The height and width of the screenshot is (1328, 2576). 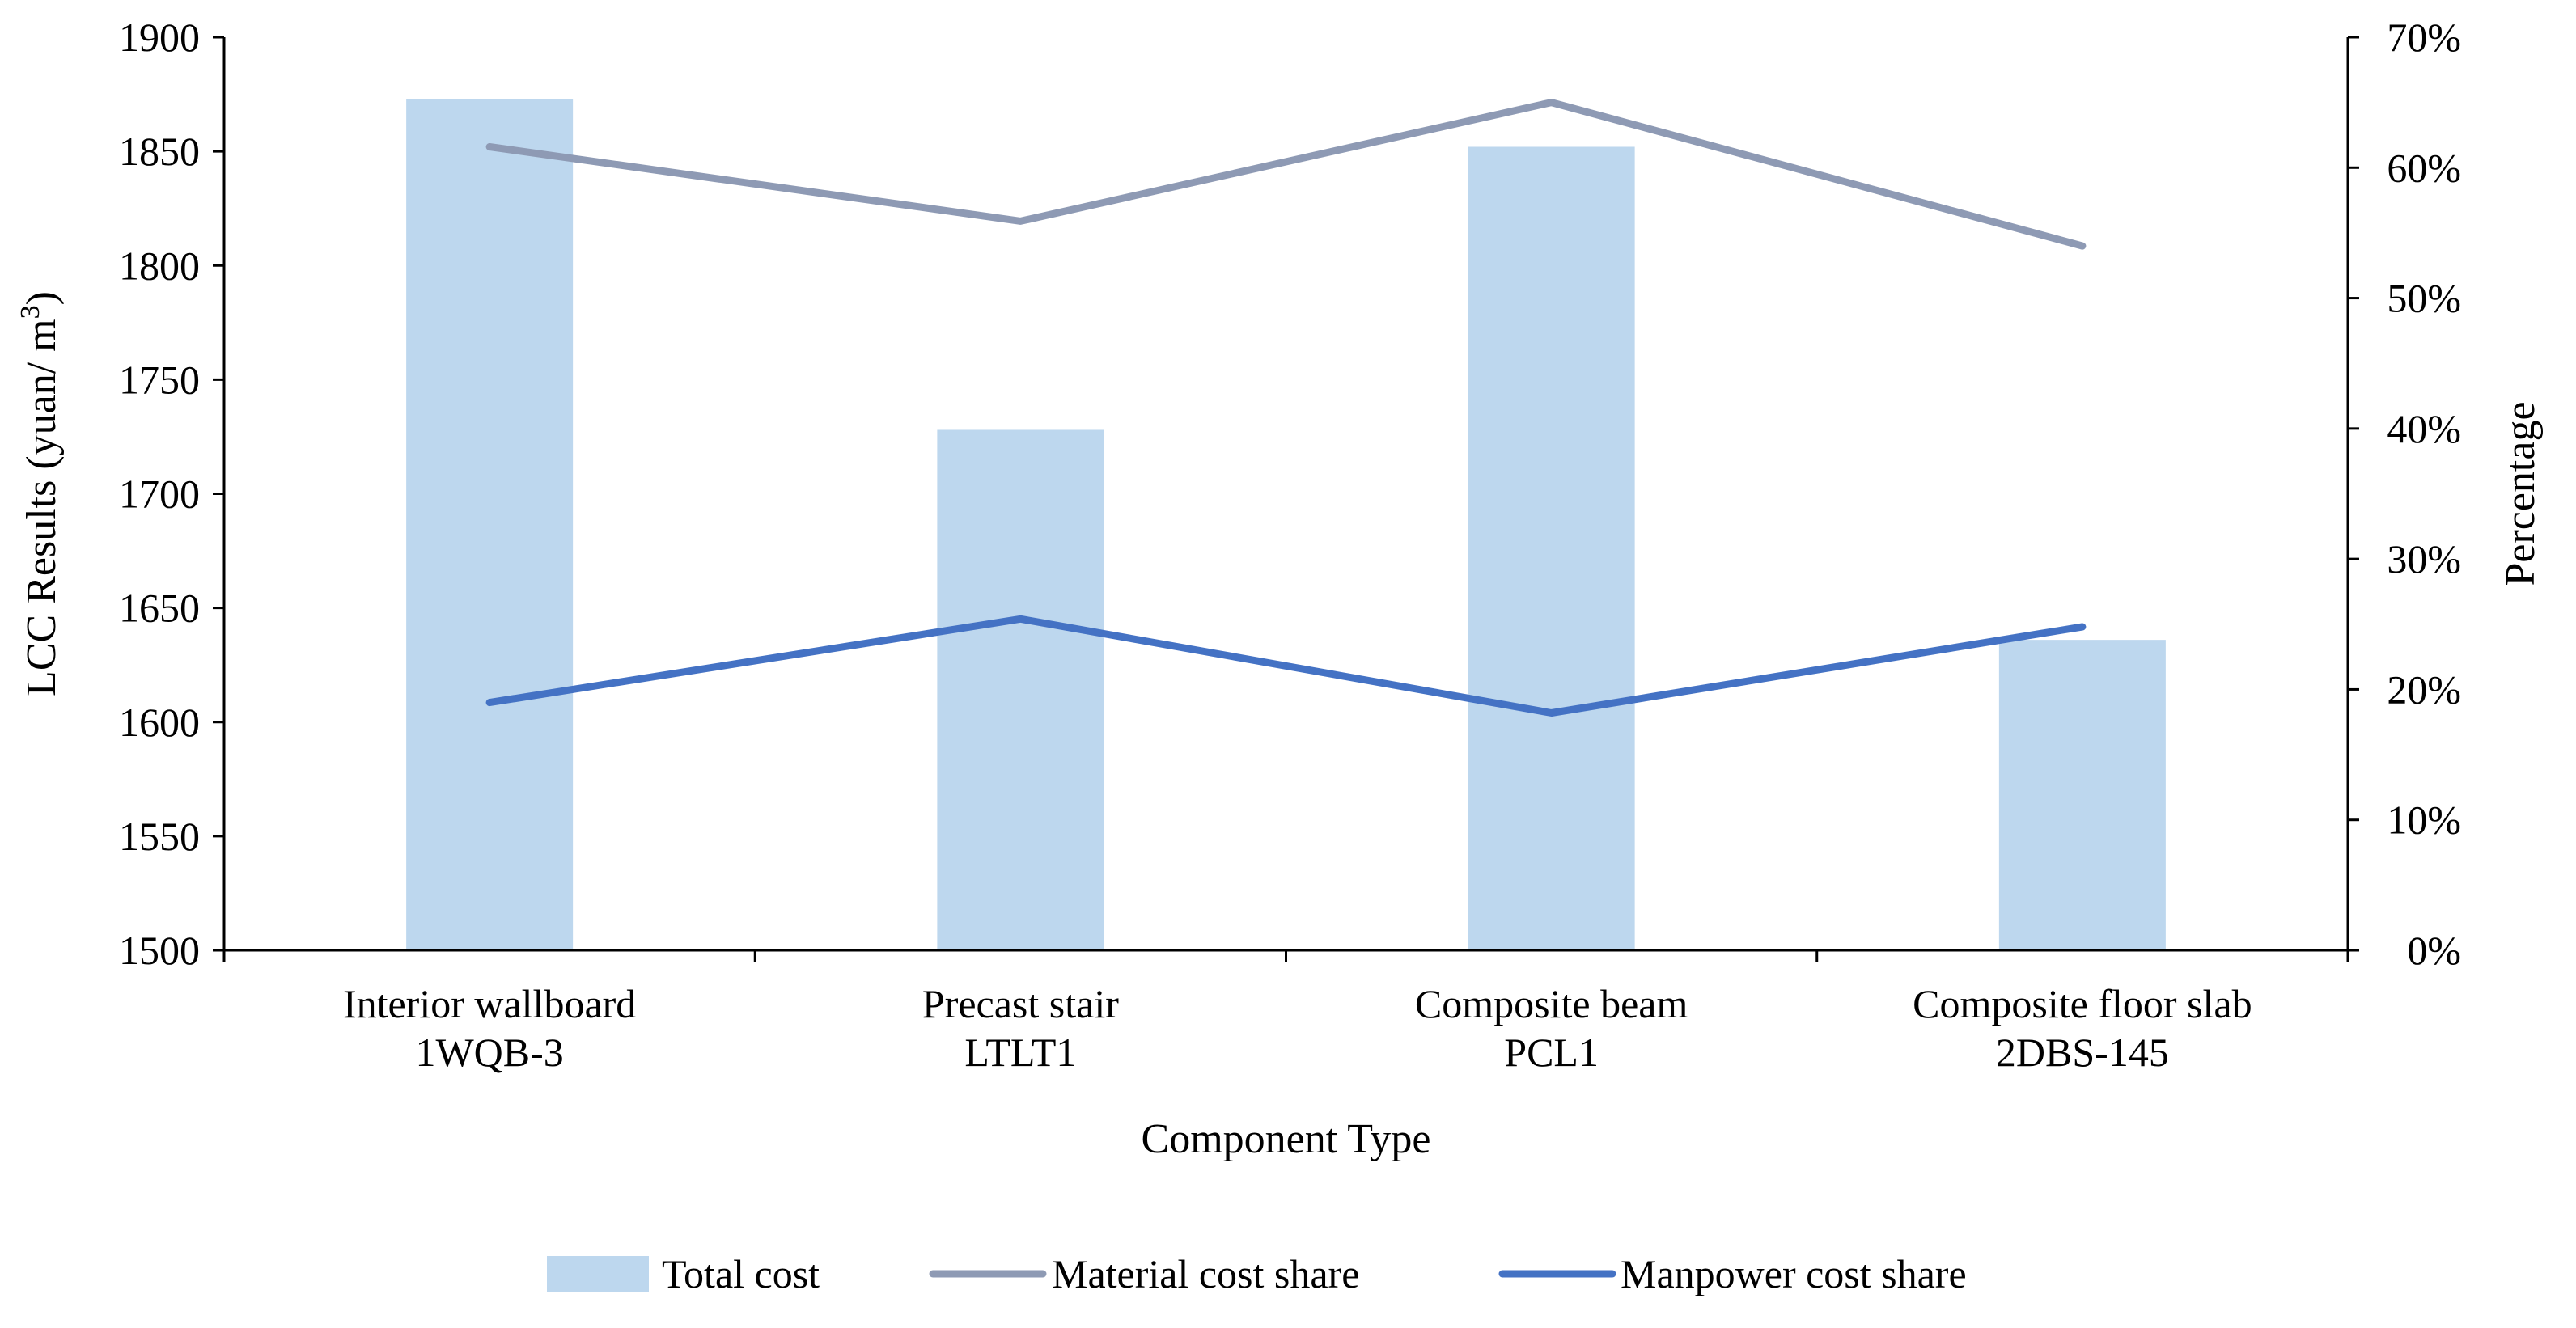 What do you see at coordinates (2424, 559) in the screenshot?
I see `y-tick-label-right: 30%` at bounding box center [2424, 559].